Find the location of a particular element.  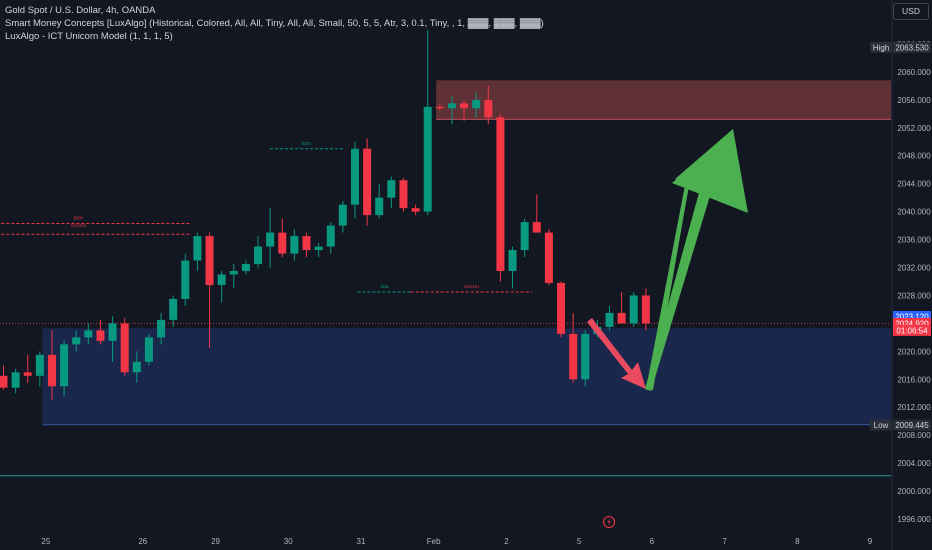

price-tick-label: 2004.000 is located at coordinates (914, 463).